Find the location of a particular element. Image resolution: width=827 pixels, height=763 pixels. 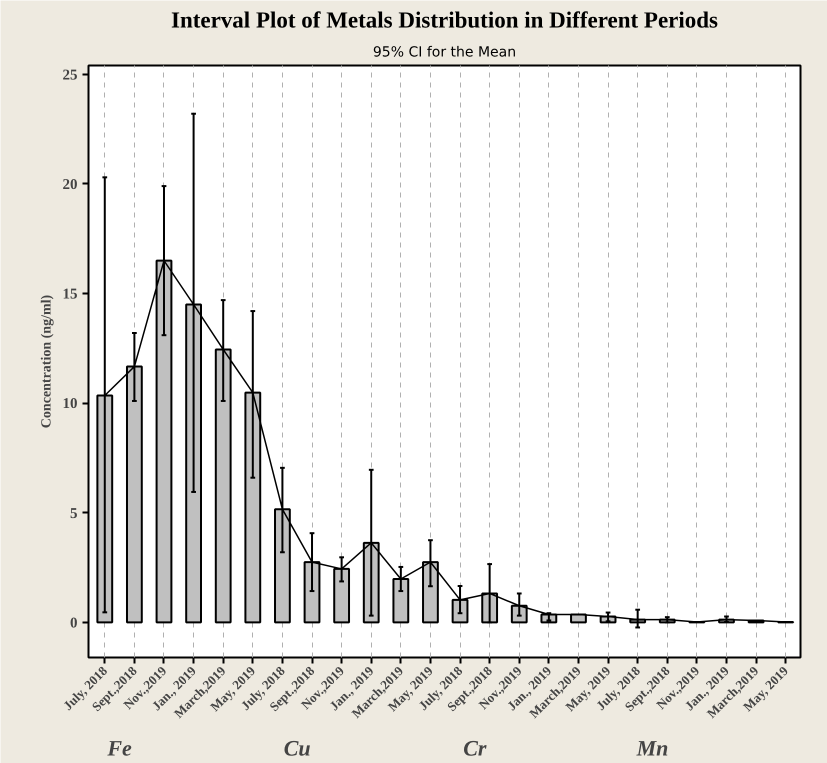

chart-subtitle: 95% CI for the Mean is located at coordinates (444, 52).